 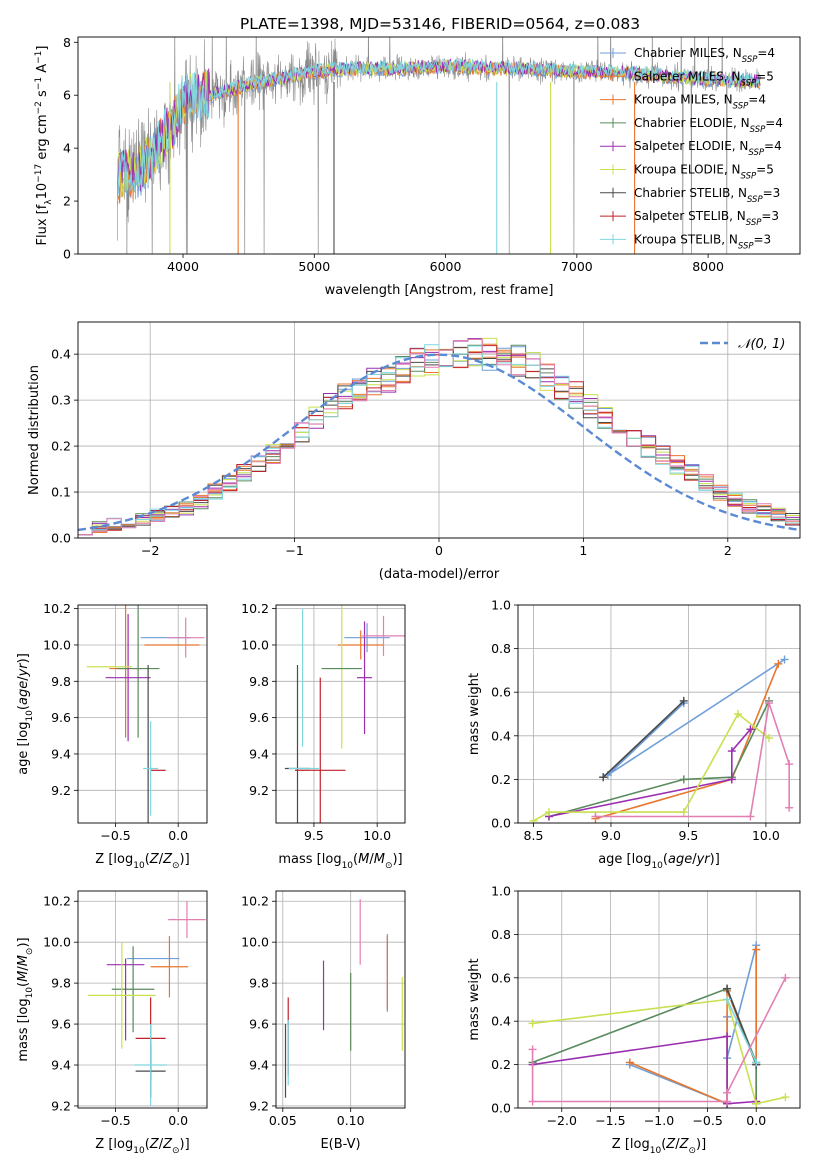 I want to click on legend-entry: Kroupa MILES, NSSP=4, so click(x=683, y=102).